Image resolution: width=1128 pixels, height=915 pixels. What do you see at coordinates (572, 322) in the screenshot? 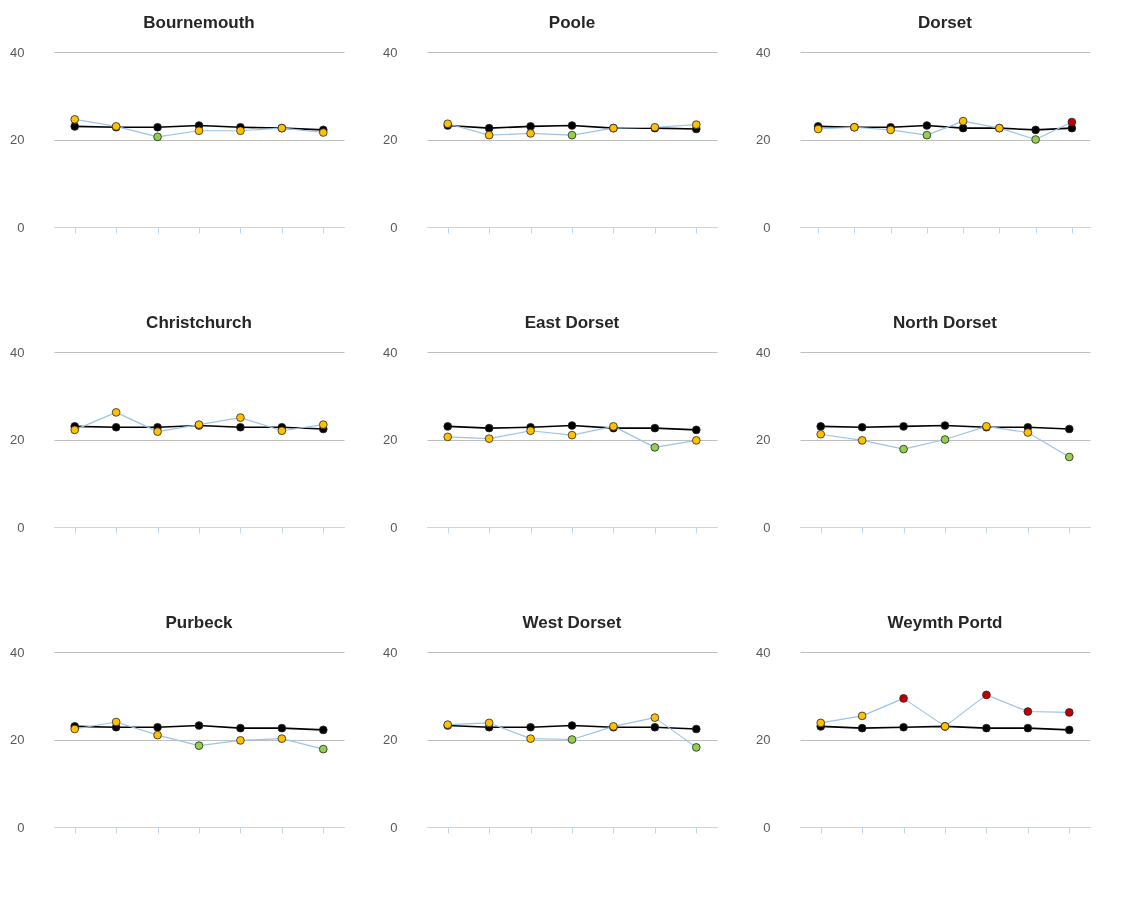
I see `chart-title: East Dorset` at bounding box center [572, 322].